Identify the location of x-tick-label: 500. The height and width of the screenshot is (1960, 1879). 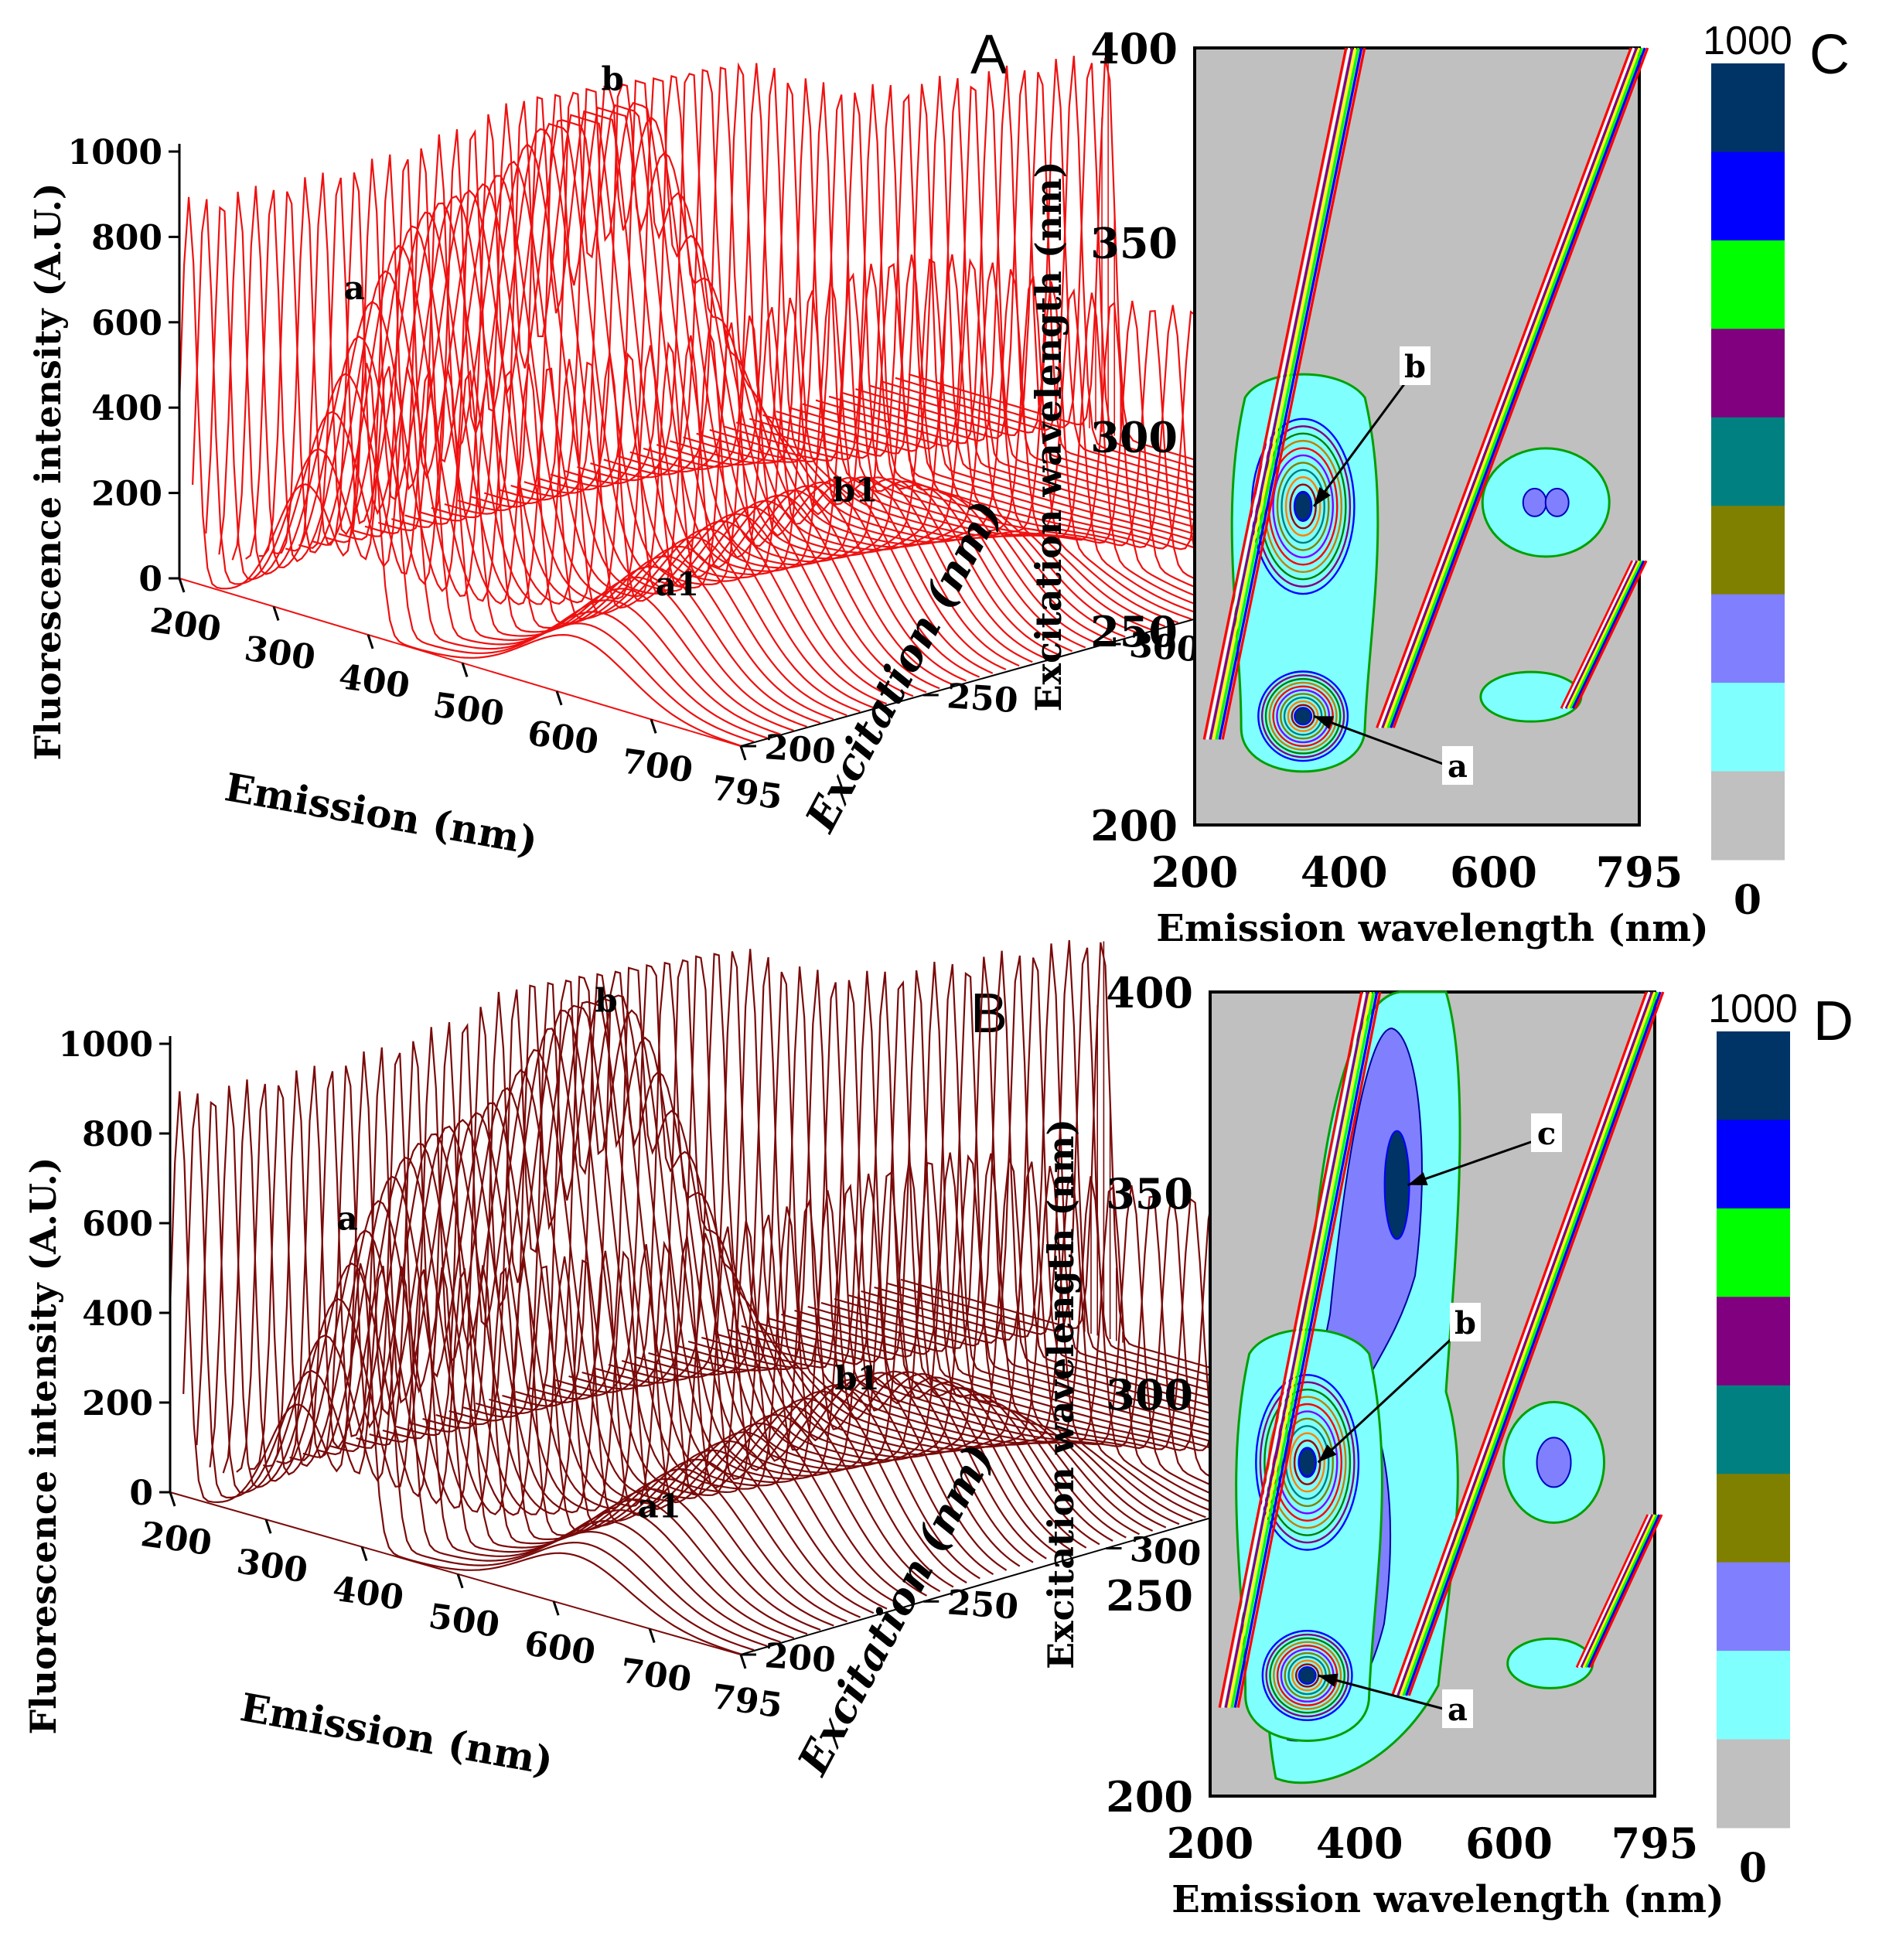
(464, 1621).